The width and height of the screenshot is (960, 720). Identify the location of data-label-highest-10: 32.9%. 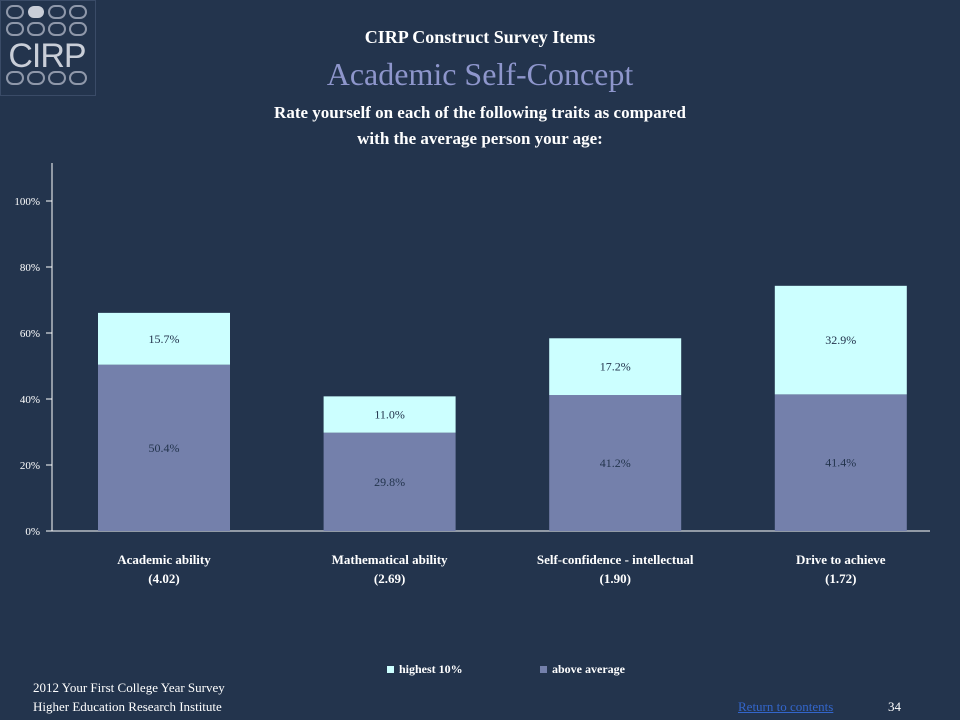
(840, 340).